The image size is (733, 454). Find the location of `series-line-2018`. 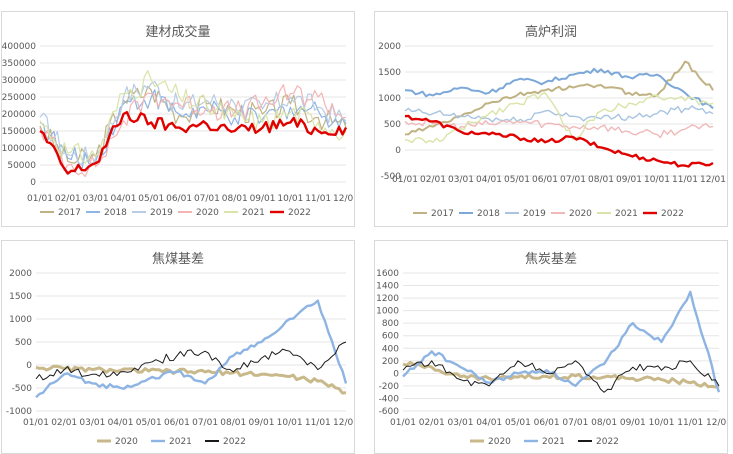

series-line-2018 is located at coordinates (193, 130).